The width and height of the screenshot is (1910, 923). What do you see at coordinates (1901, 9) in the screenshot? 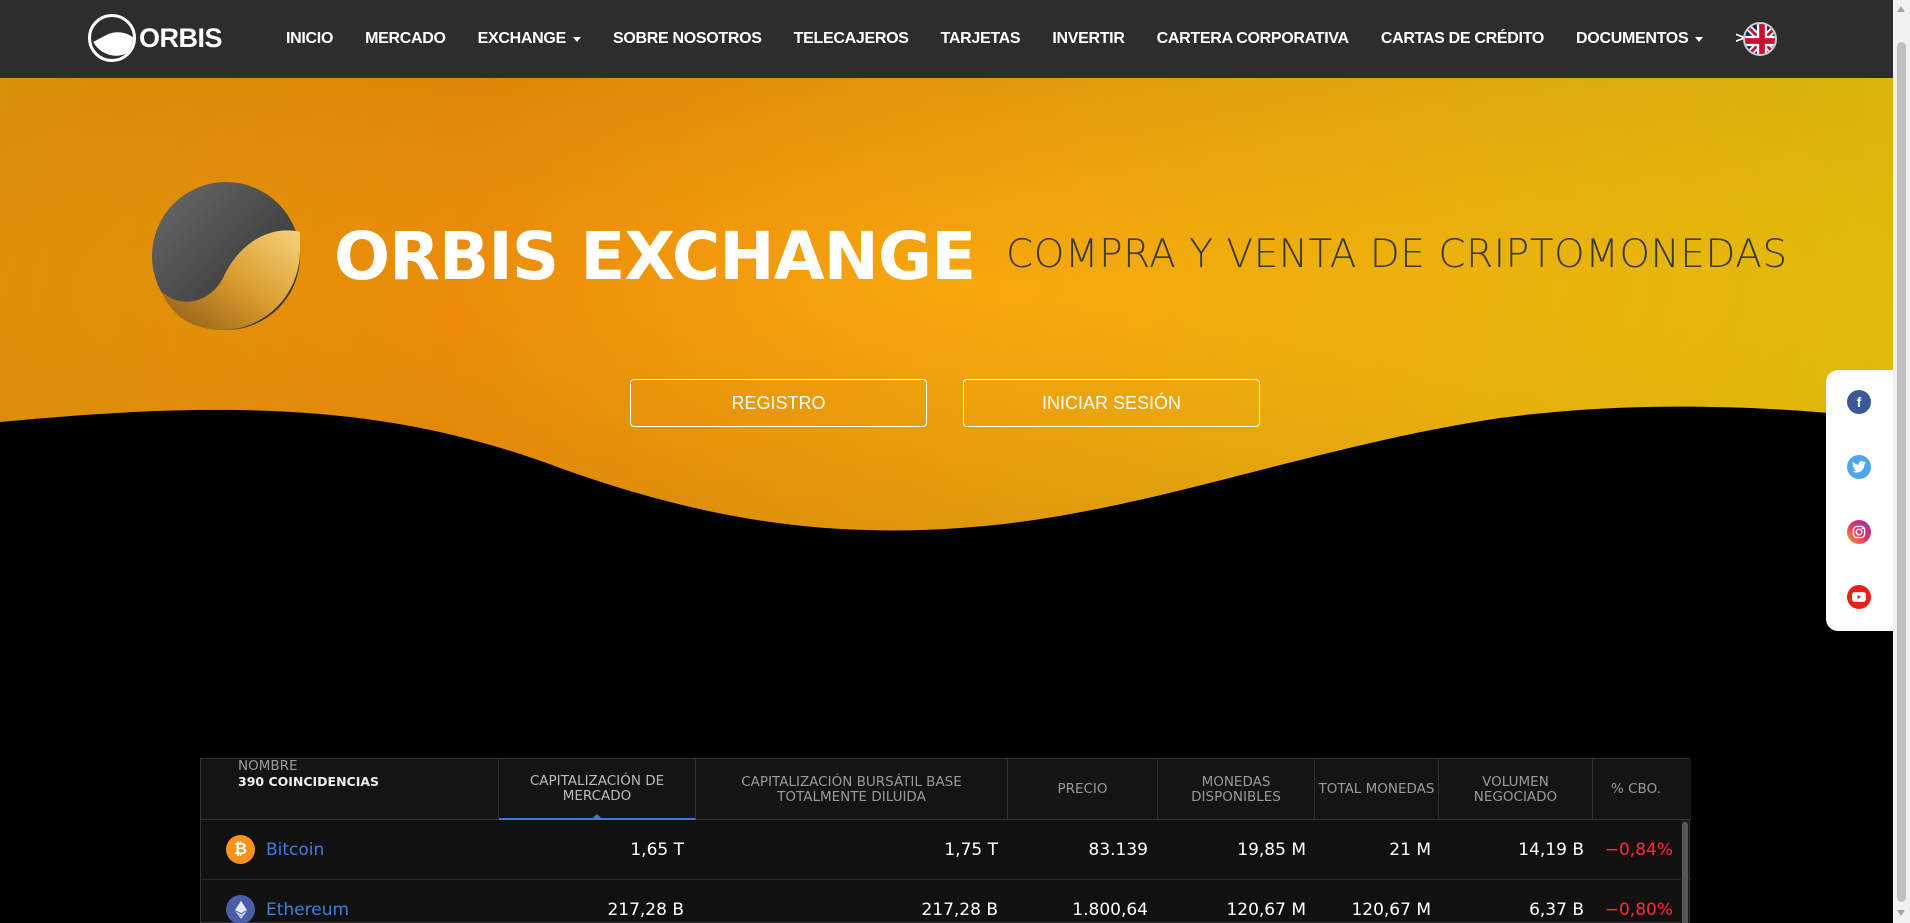
I see `scroll-up-icon` at bounding box center [1901, 9].